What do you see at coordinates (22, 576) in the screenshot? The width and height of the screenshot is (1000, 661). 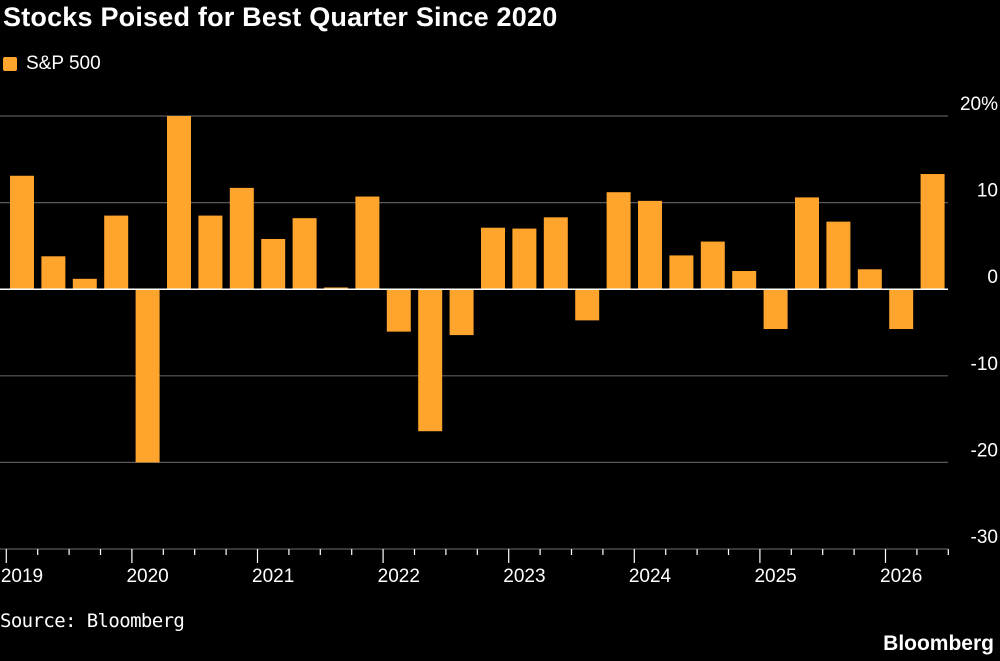 I see `x-tick-label: 2019` at bounding box center [22, 576].